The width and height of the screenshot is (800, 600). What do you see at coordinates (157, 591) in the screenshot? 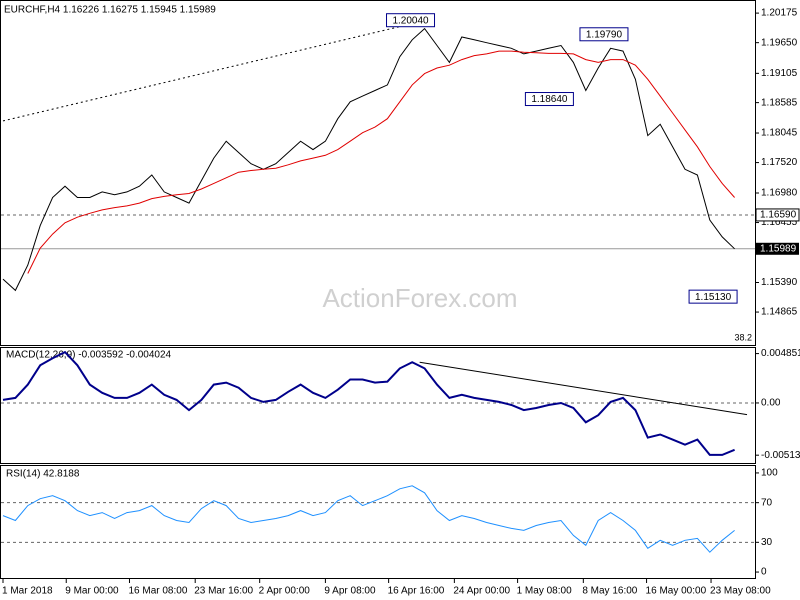
I see `x-tick-label: 16 Mar 08:00` at bounding box center [157, 591].